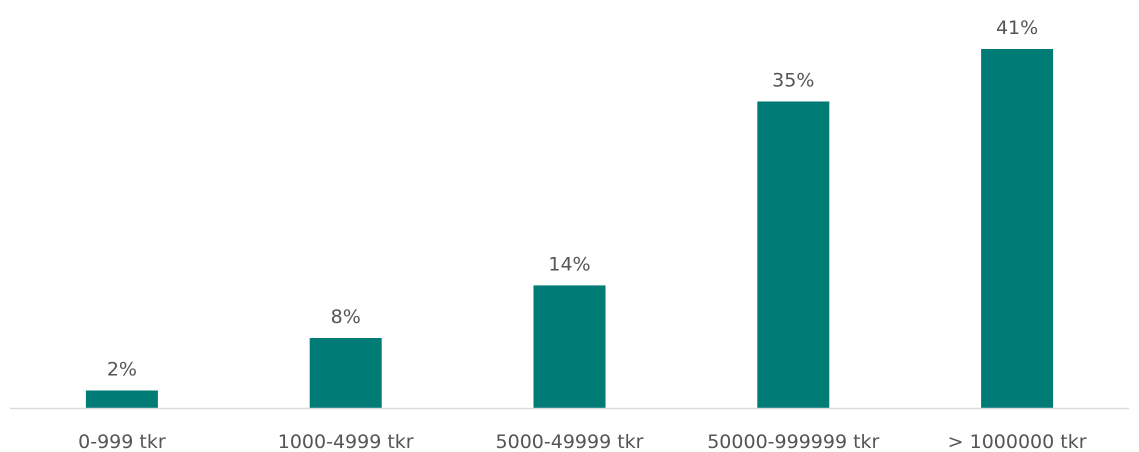  I want to click on value-label-4: 41%, so click(1017, 28).